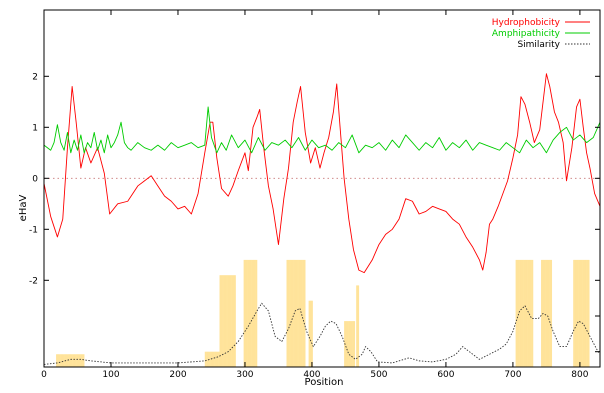 Image resolution: width=604 pixels, height=393 pixels. What do you see at coordinates (526, 34) in the screenshot?
I see `legend-label-amphipathicity: Amphipathicity` at bounding box center [526, 34].